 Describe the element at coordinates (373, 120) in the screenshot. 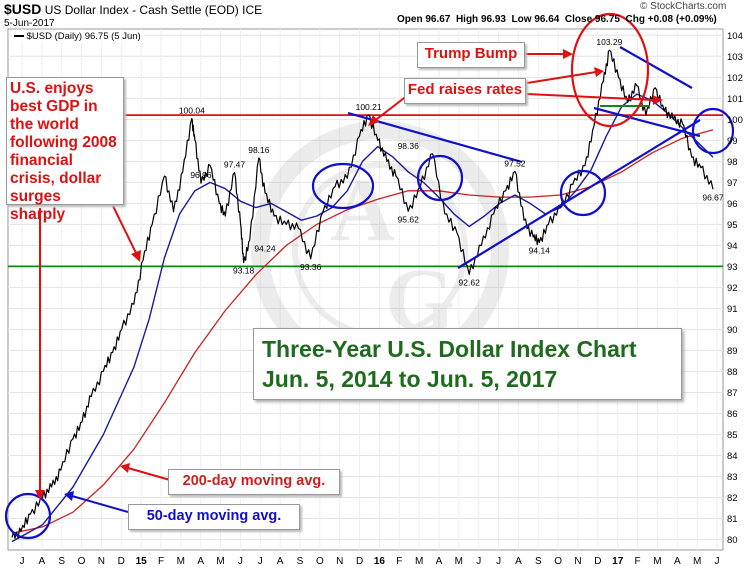

I see `fed-arrow-left-head` at that location.